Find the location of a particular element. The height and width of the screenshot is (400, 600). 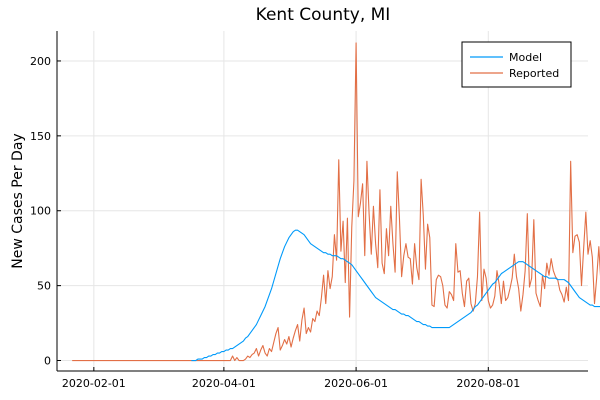

legend-label-model: Model is located at coordinates (525, 57).